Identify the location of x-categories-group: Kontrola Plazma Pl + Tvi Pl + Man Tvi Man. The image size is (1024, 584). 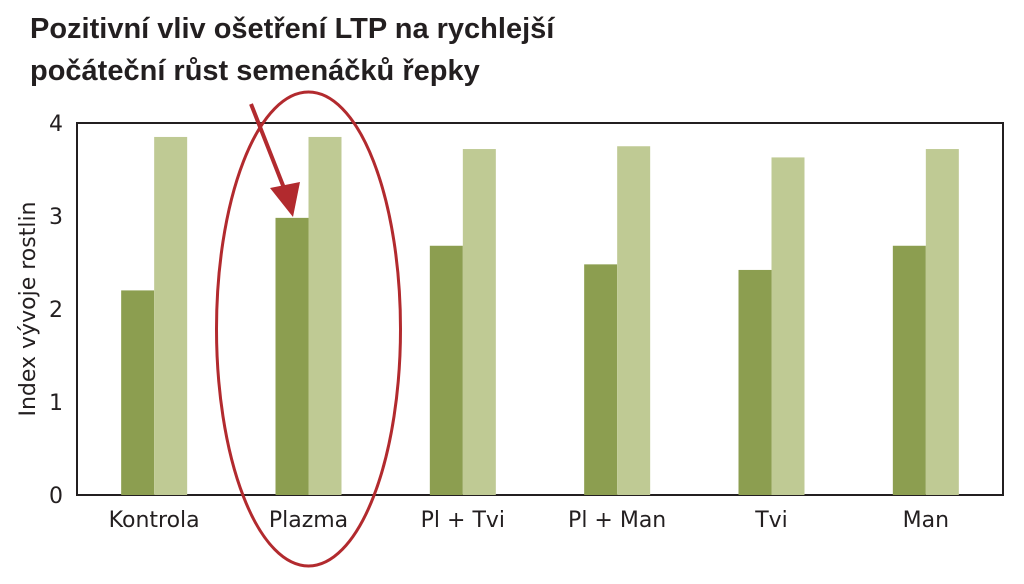
(529, 520).